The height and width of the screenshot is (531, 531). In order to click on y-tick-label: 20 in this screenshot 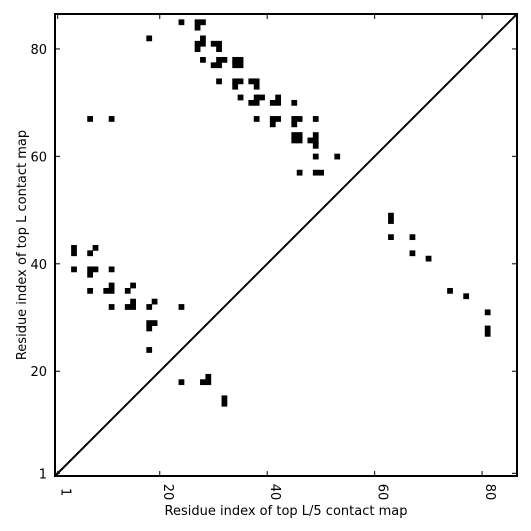, I will do `click(38, 372)`.